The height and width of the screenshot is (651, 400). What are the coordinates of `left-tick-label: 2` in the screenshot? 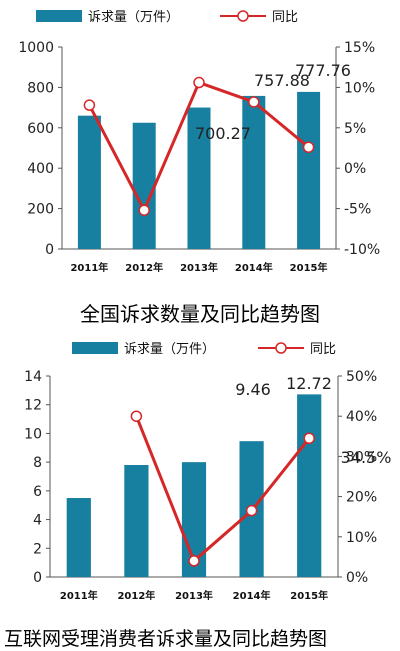 It's located at (37, 549).